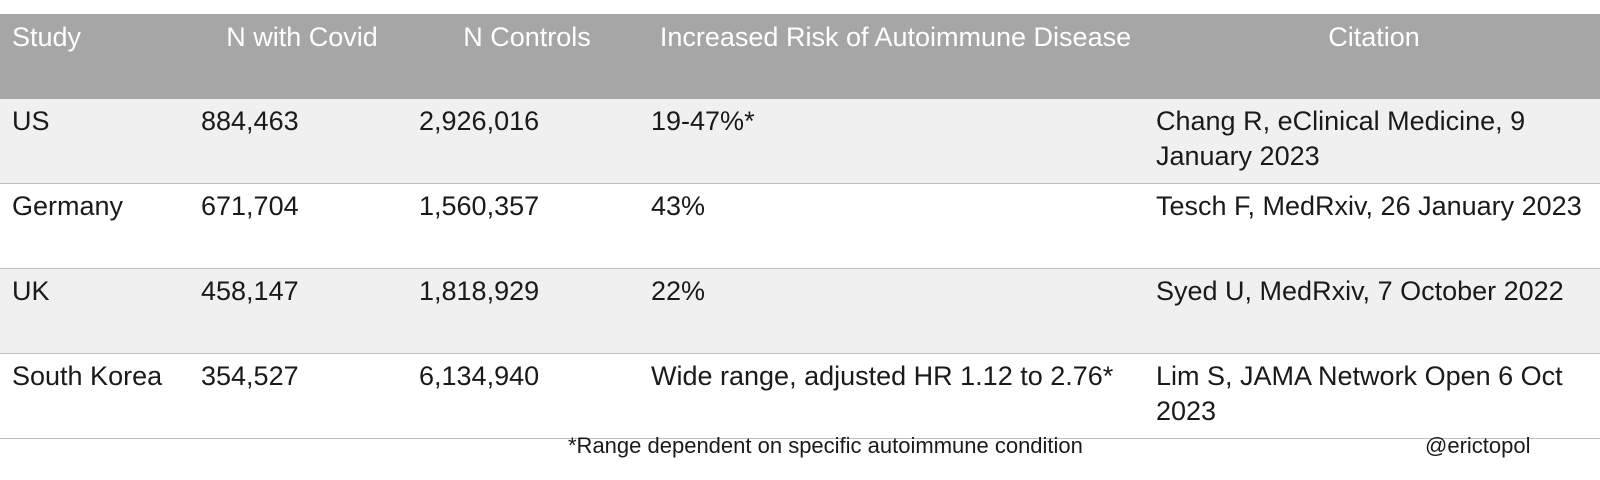 This screenshot has height=480, width=1600. What do you see at coordinates (302, 141) in the screenshot?
I see `cell-n-with-covid: 884,463` at bounding box center [302, 141].